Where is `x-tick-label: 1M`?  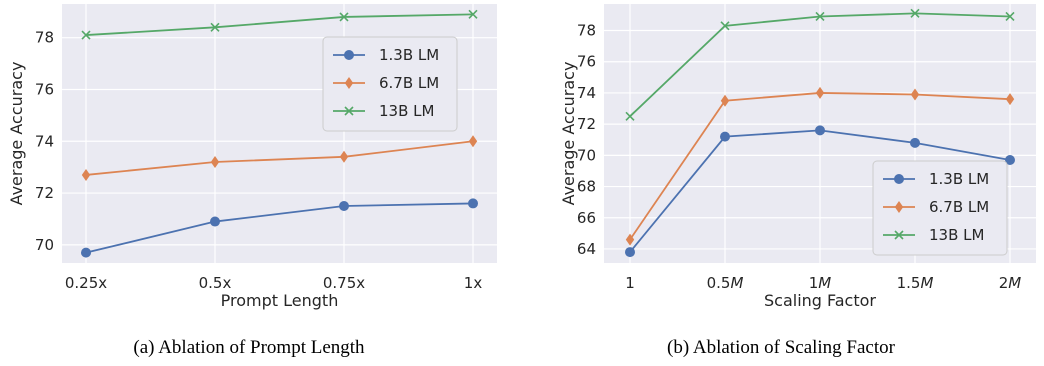
x-tick-label: 1M is located at coordinates (820, 283).